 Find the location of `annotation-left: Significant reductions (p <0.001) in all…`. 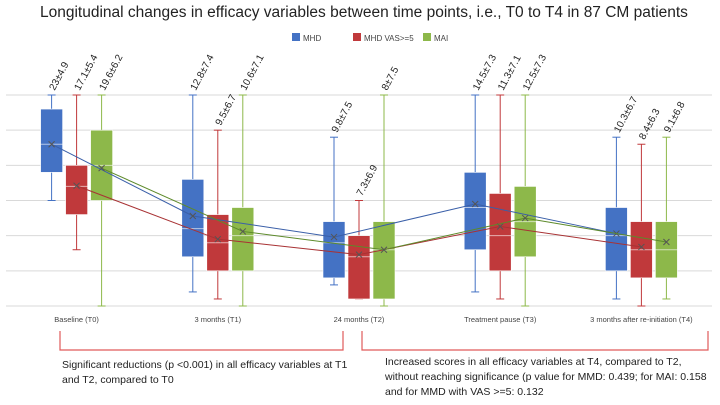

annotation-left: Significant reductions (p <0.001) in all… is located at coordinates (205, 372).